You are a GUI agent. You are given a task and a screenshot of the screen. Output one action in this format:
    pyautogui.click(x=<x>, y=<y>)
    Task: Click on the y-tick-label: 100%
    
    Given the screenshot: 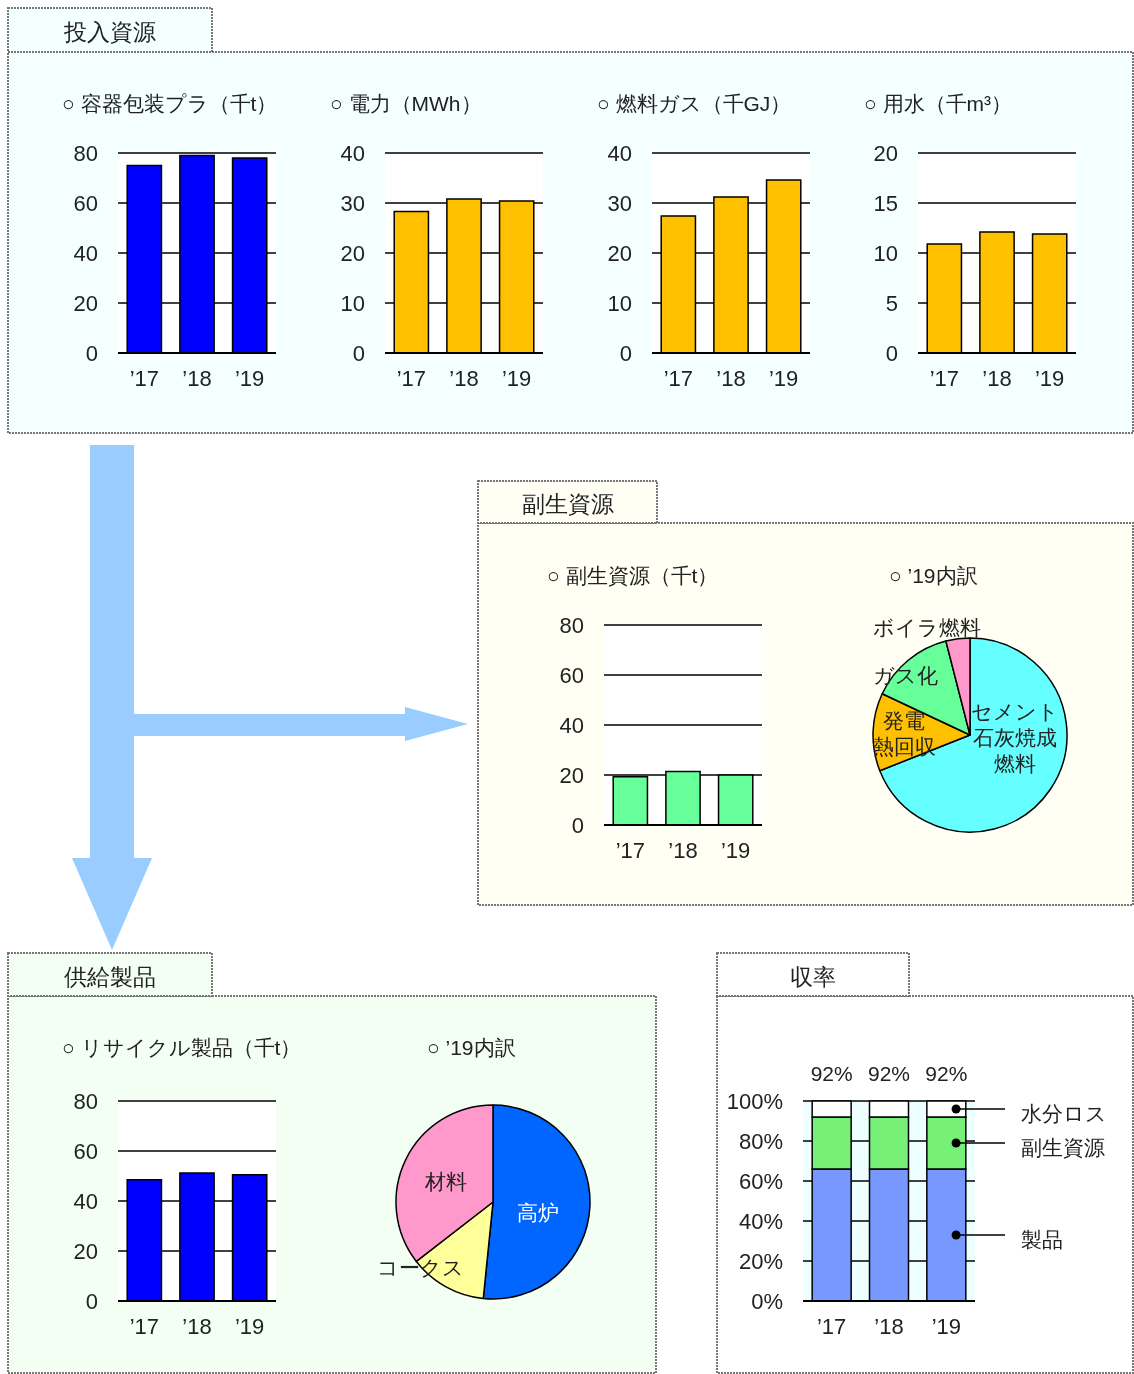 What is the action you would take?
    pyautogui.click(x=754, y=1101)
    